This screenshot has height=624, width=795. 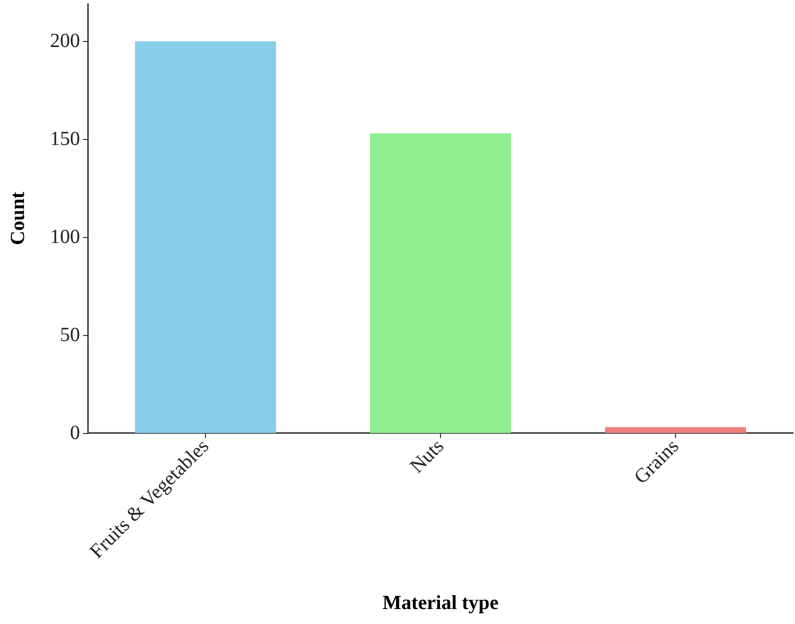 I want to click on y-tick-label: 150, so click(x=65, y=139).